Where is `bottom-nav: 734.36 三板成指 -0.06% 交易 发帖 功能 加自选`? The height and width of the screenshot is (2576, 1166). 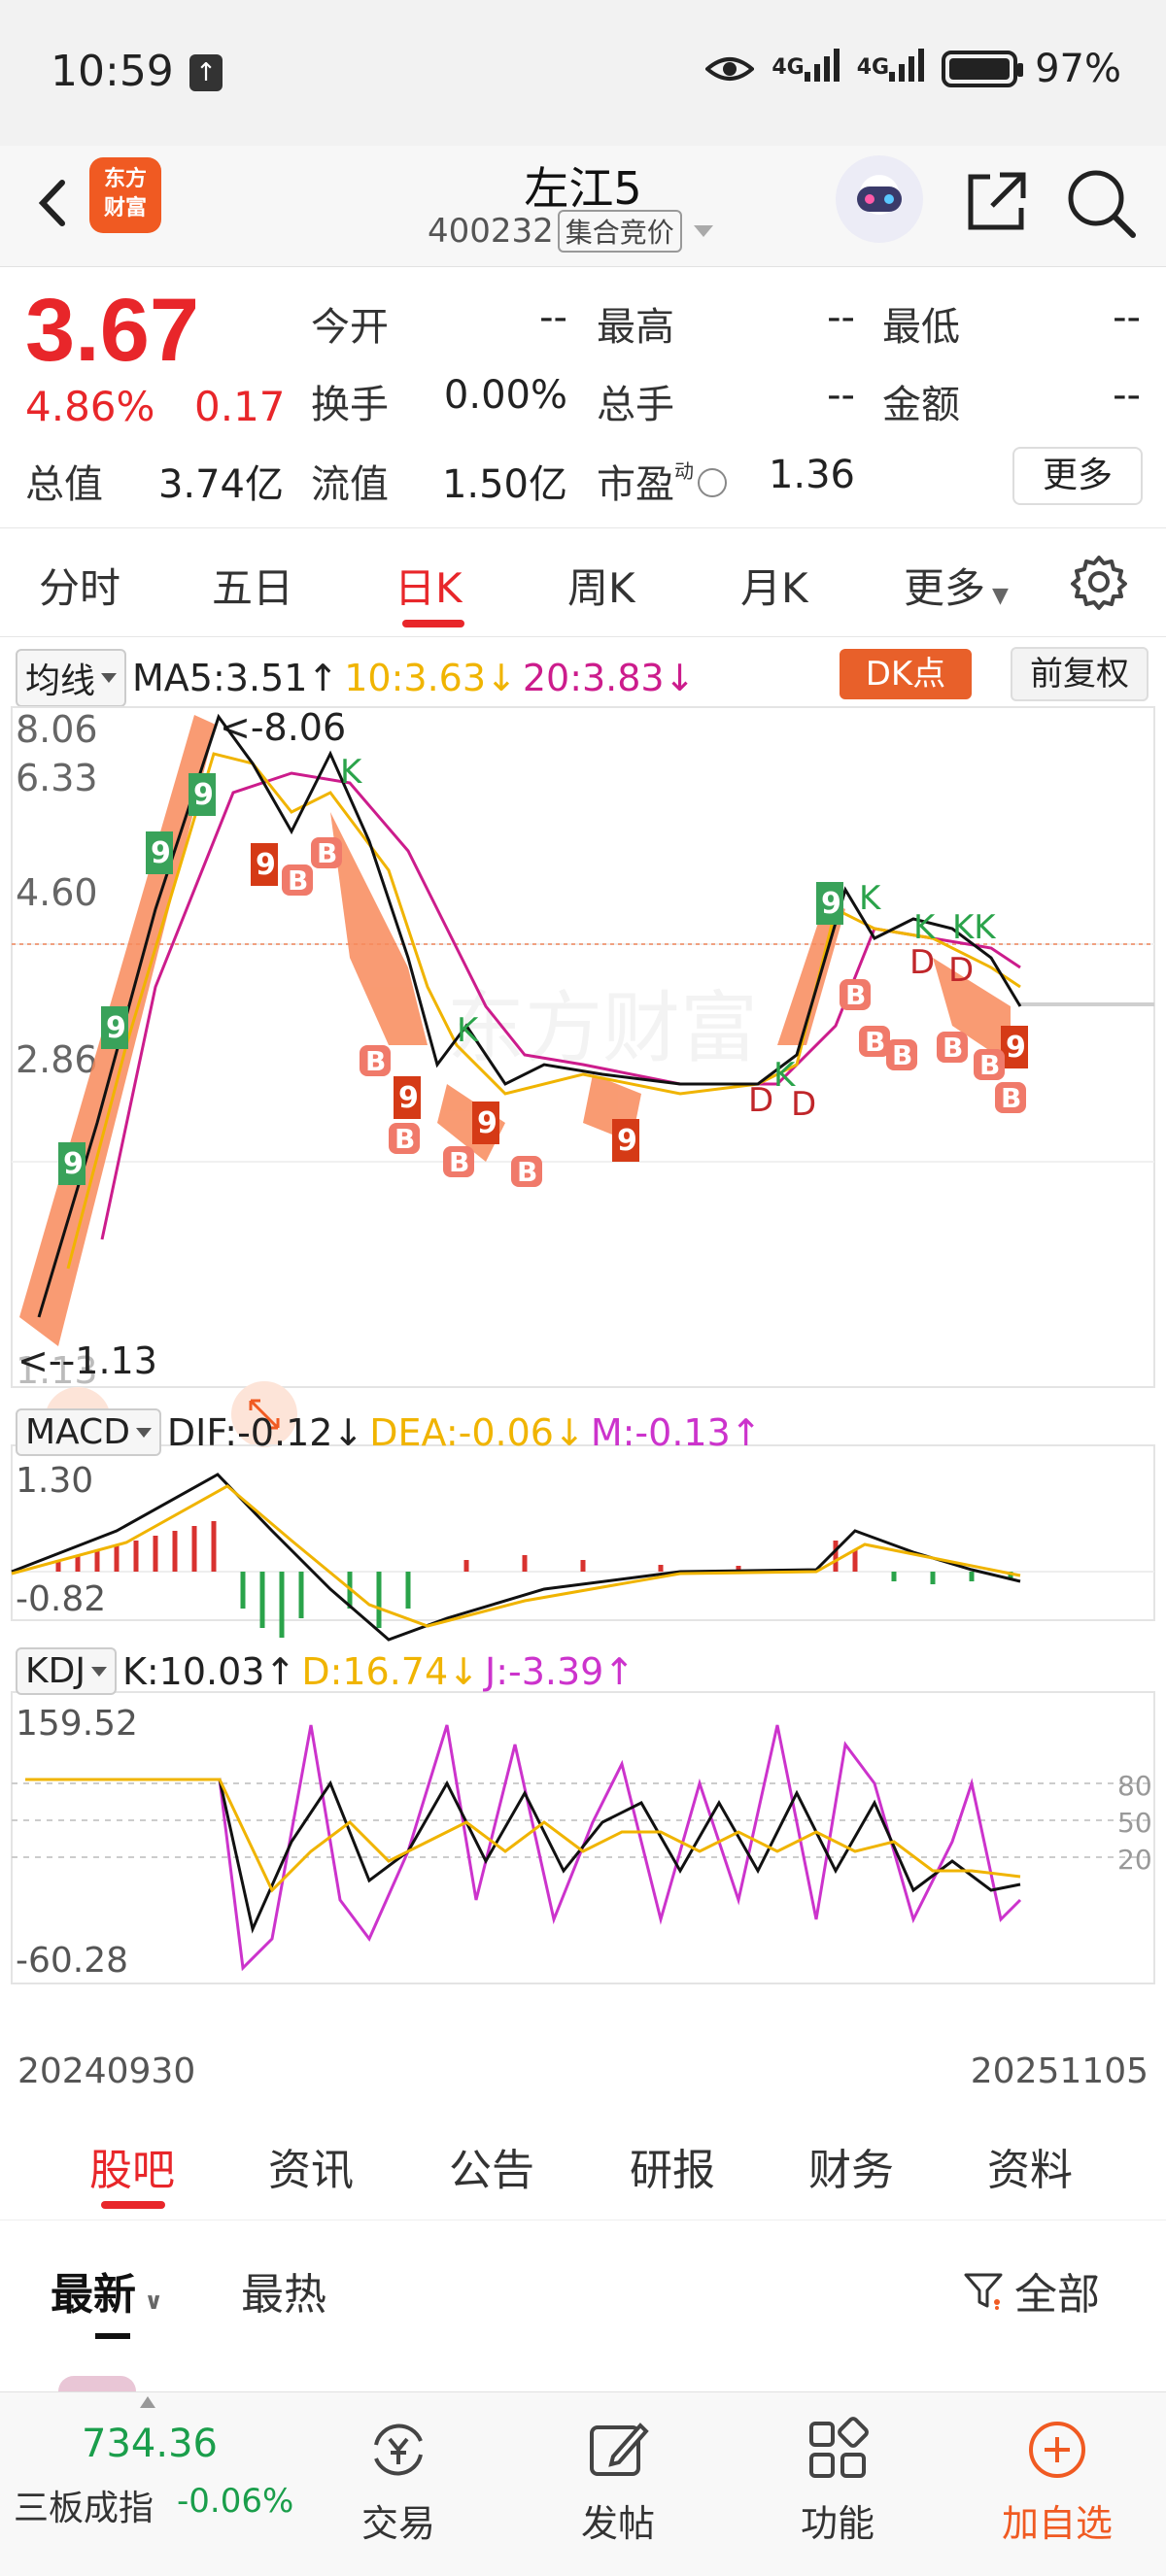
bottom-nav: 734.36 三板成指 -0.06% 交易 发帖 功能 加自选 is located at coordinates (583, 2483).